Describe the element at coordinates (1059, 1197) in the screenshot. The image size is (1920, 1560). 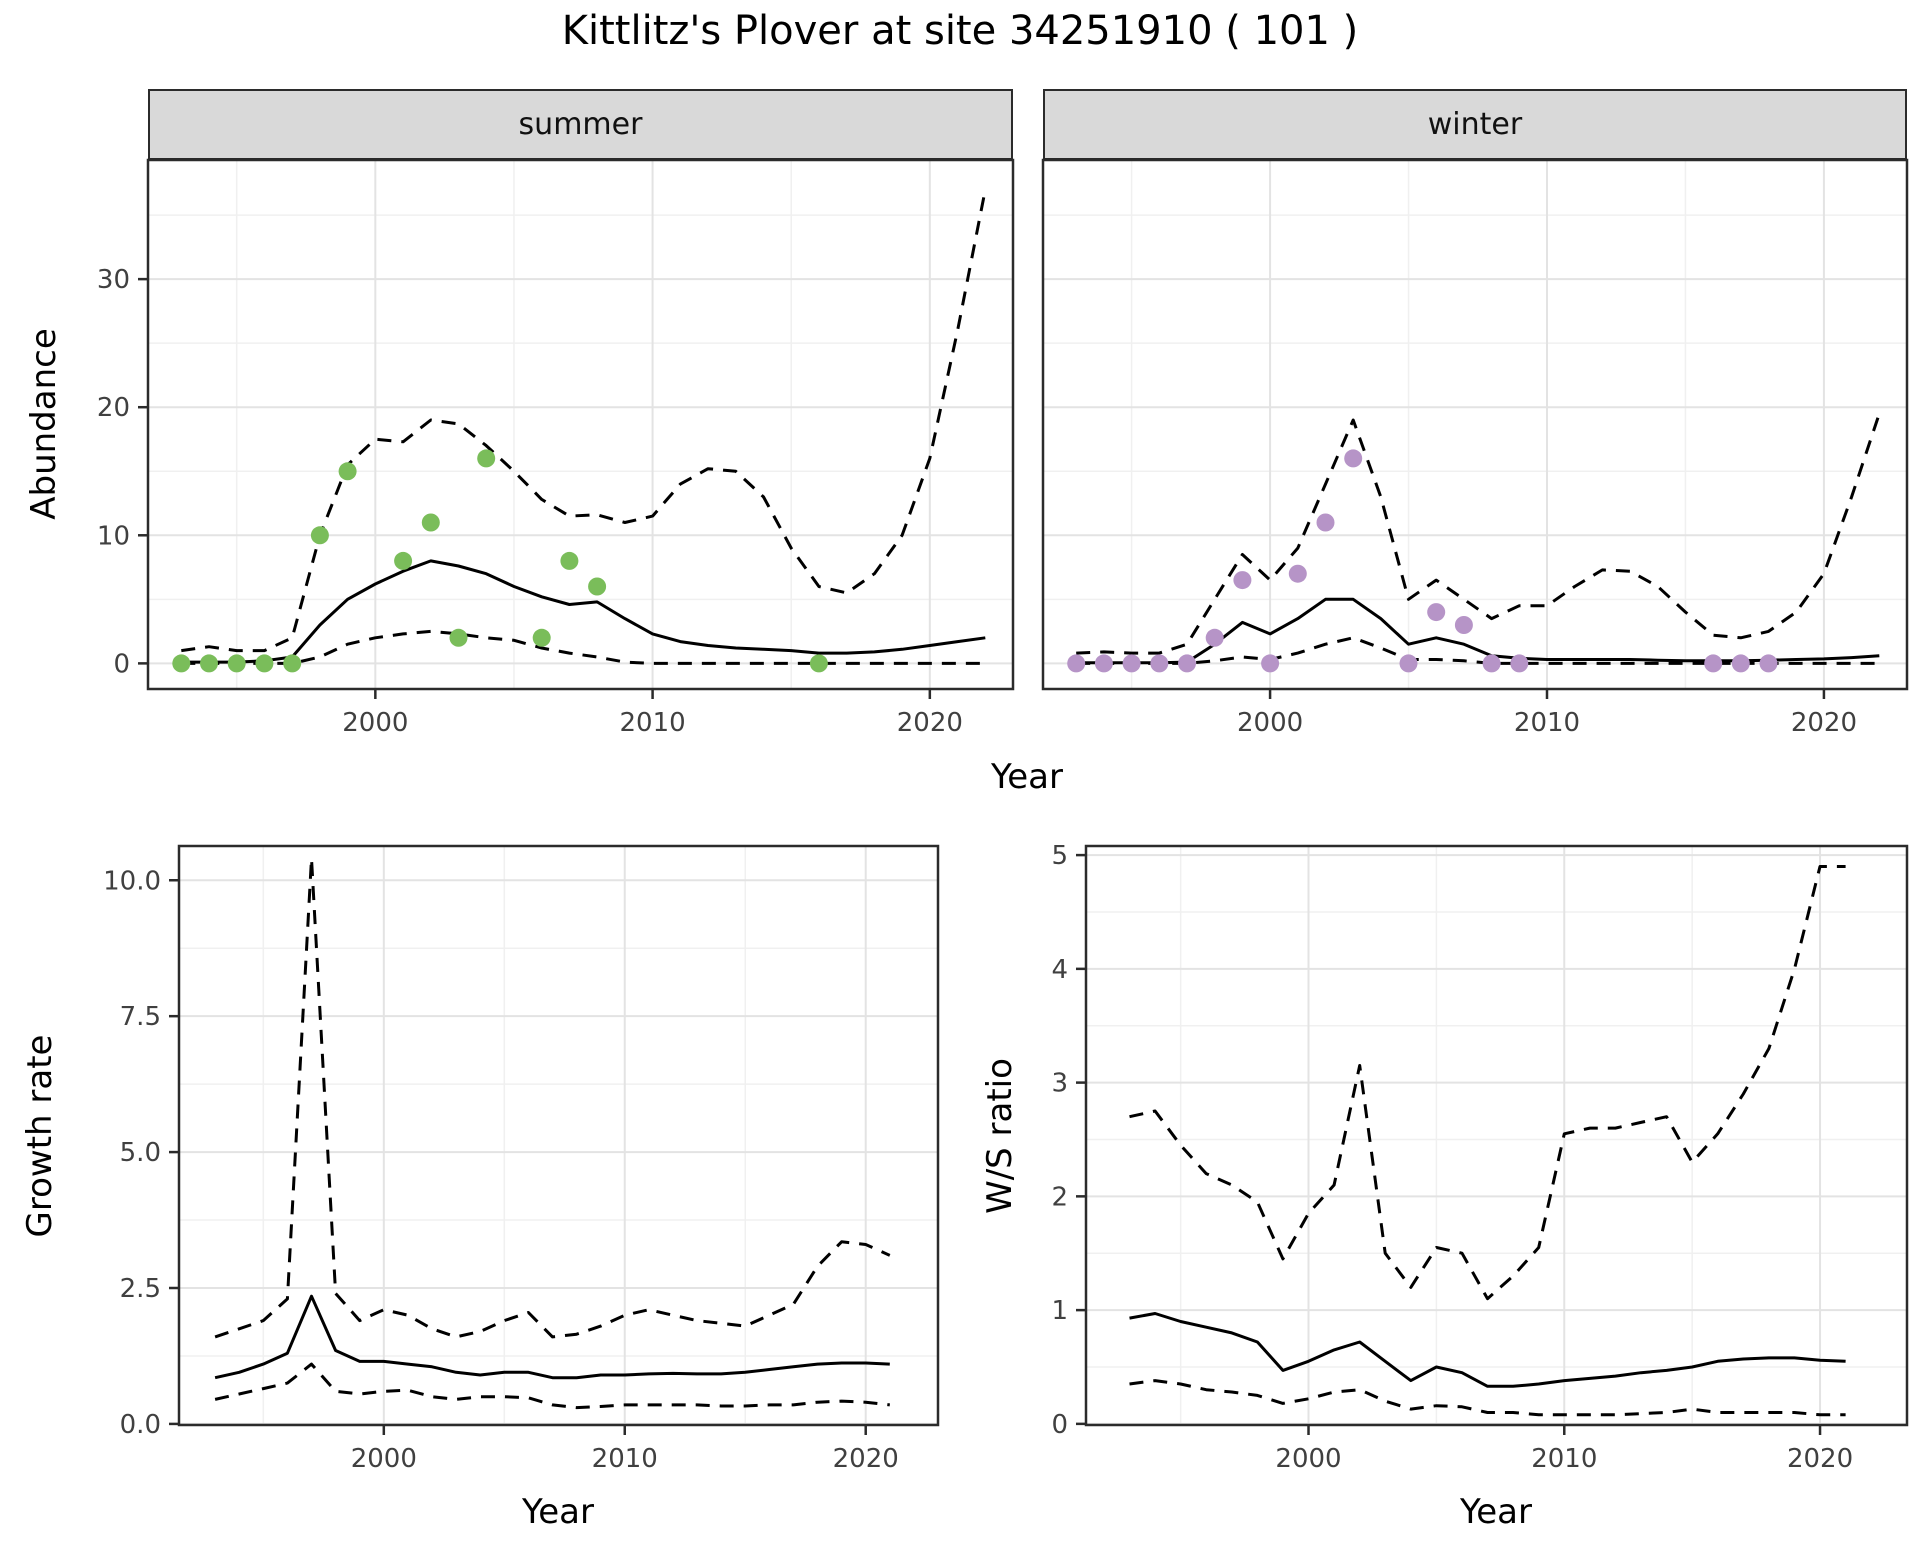
I see `y-tick-label: 2` at that location.